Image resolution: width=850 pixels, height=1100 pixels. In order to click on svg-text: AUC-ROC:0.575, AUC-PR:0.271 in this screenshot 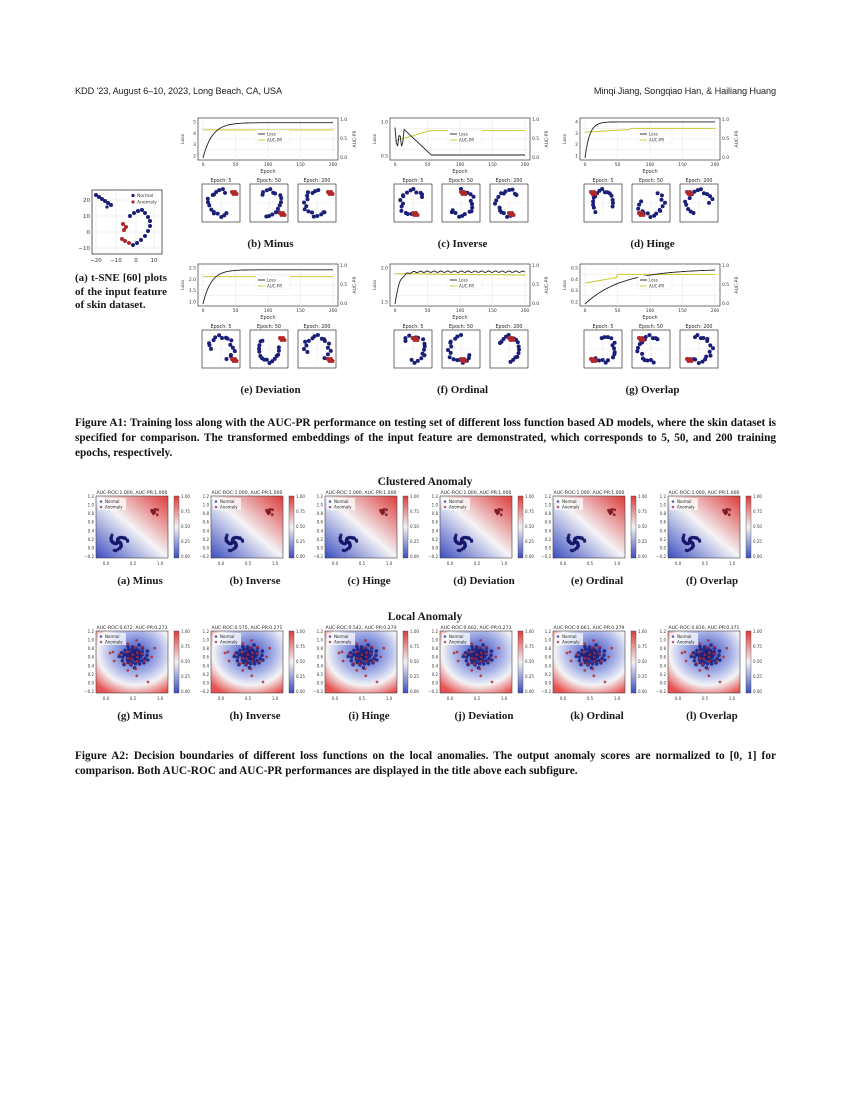, I will do `click(247, 628)`.